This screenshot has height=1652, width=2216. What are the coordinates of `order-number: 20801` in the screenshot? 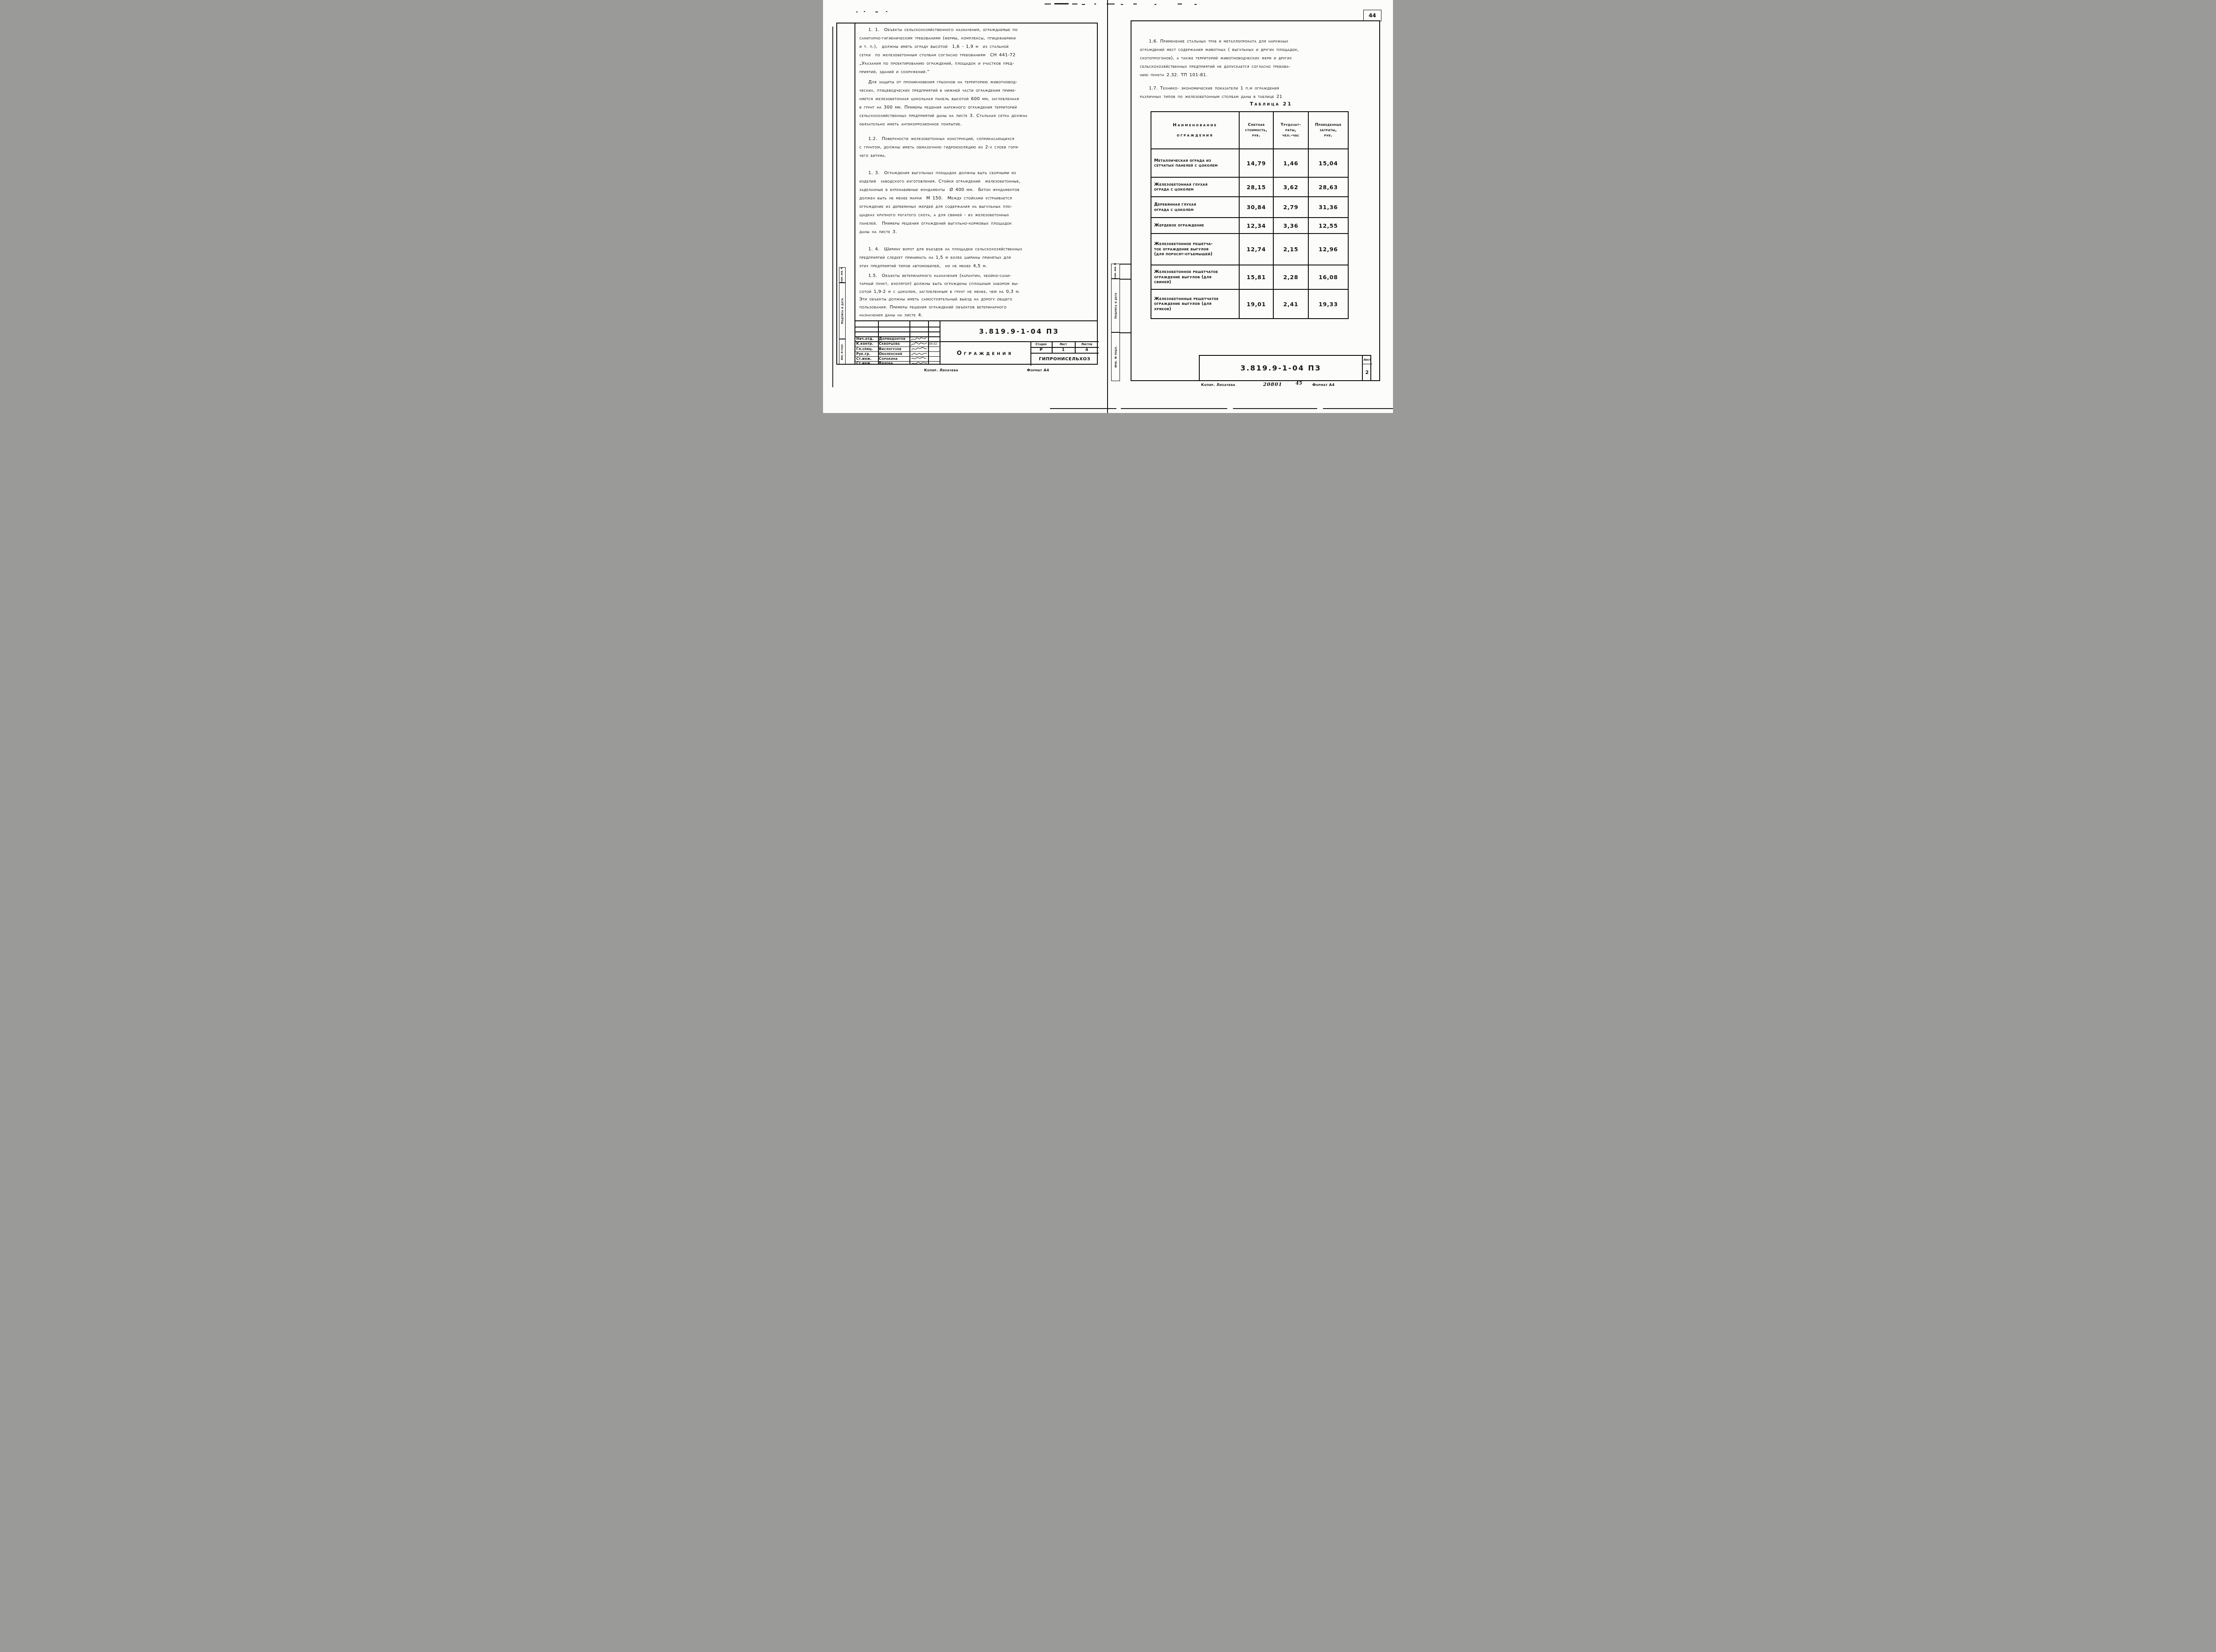 It's located at (1273, 384).